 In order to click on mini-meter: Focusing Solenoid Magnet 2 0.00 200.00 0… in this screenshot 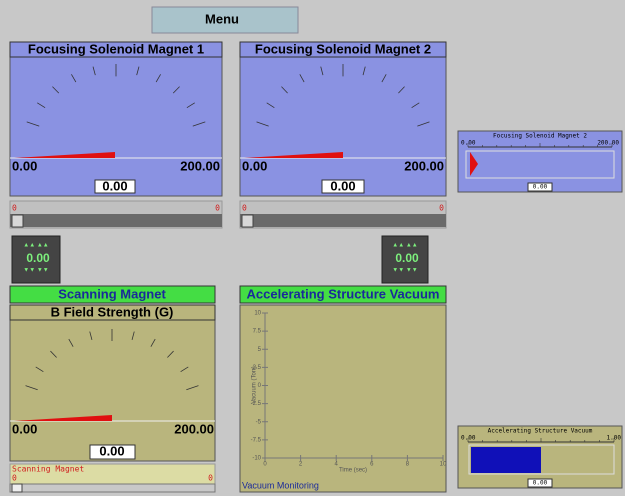, I will do `click(540, 161)`.